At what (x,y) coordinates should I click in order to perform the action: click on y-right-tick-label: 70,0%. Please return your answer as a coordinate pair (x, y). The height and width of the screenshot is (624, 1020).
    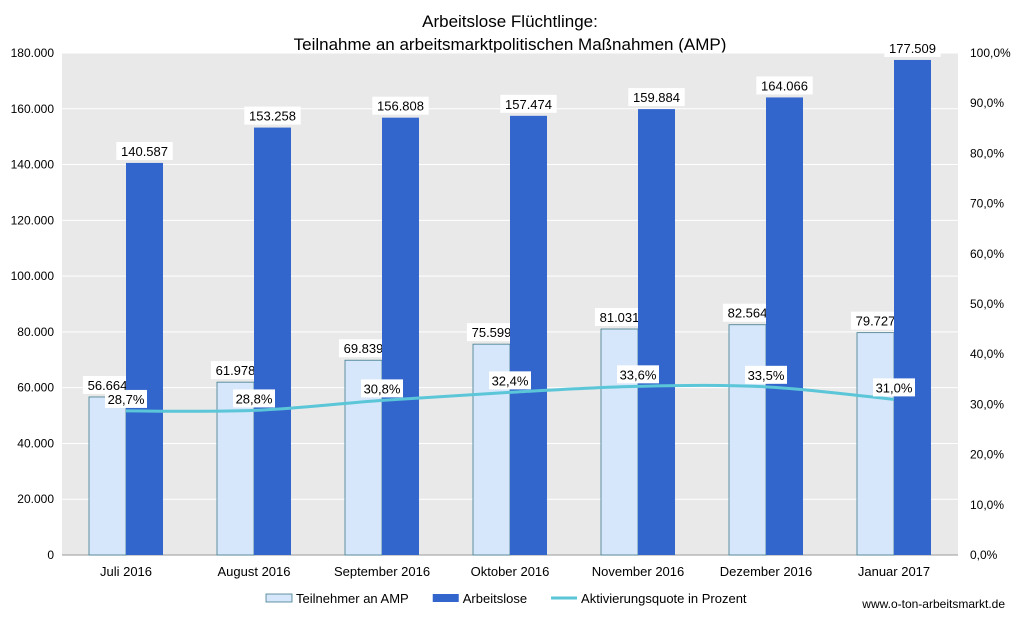
    Looking at the image, I should click on (987, 204).